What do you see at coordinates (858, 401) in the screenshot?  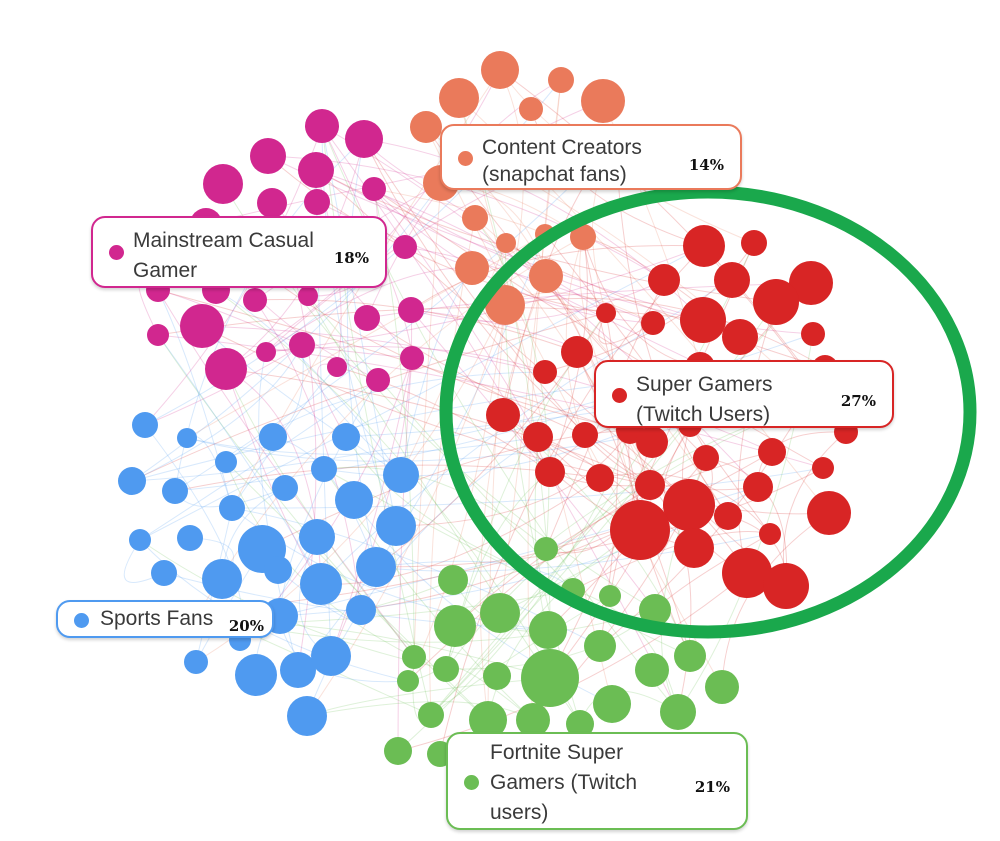 I see `segment-percent: 27%` at bounding box center [858, 401].